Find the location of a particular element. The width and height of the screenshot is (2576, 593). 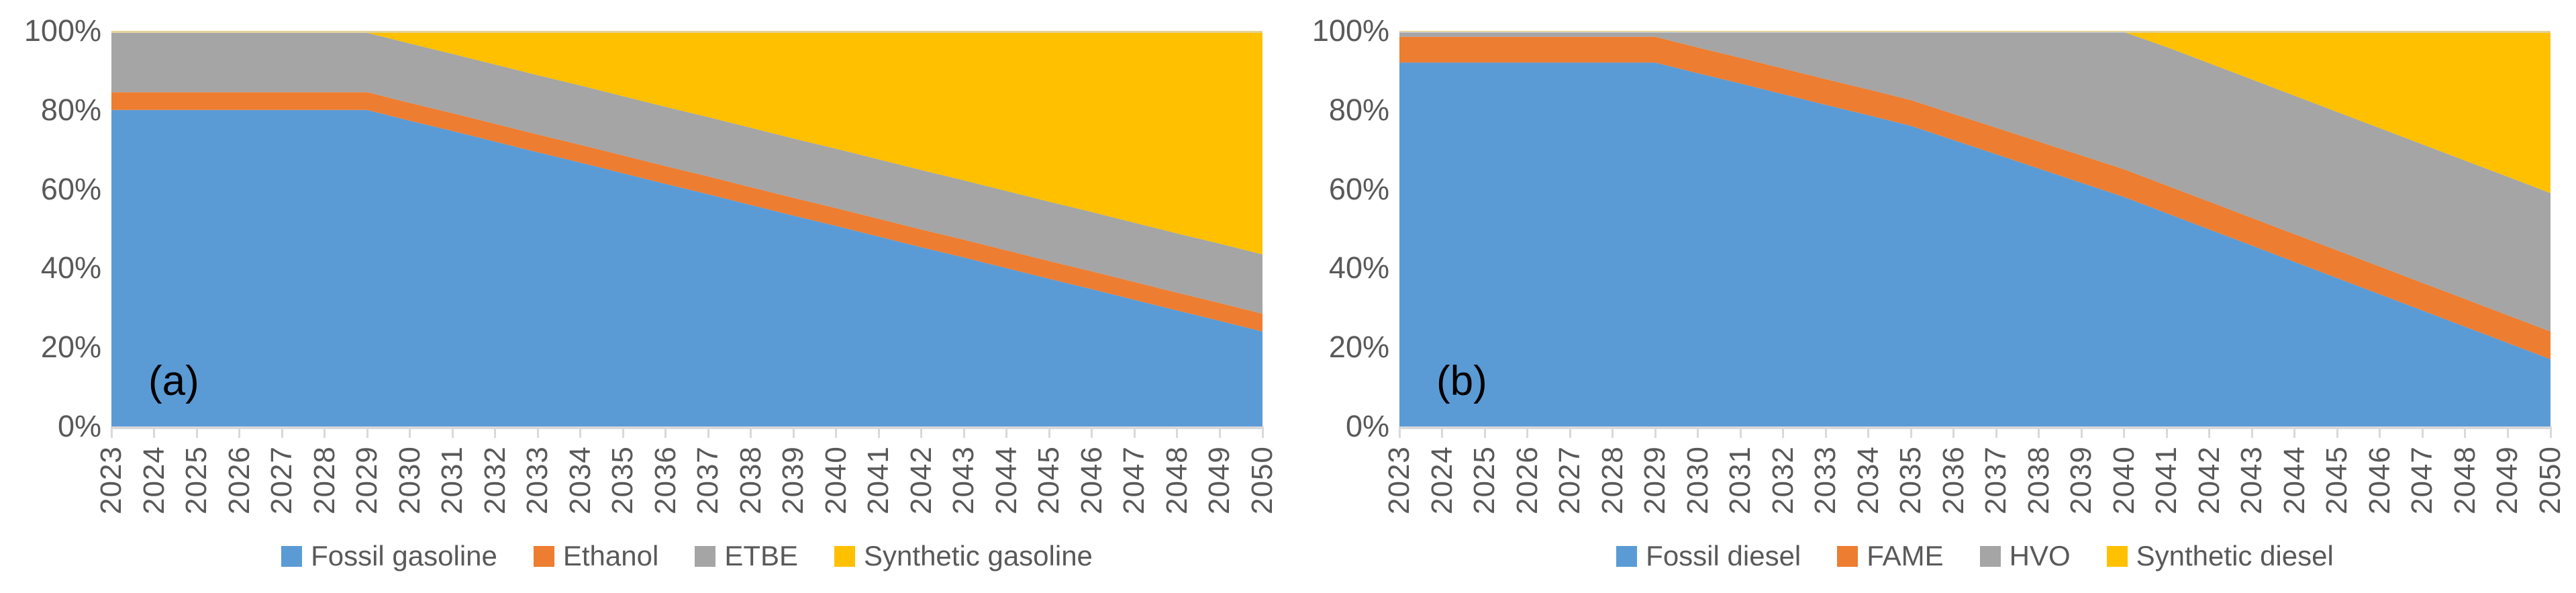

legend-item-hvo: HVO is located at coordinates (2025, 556).